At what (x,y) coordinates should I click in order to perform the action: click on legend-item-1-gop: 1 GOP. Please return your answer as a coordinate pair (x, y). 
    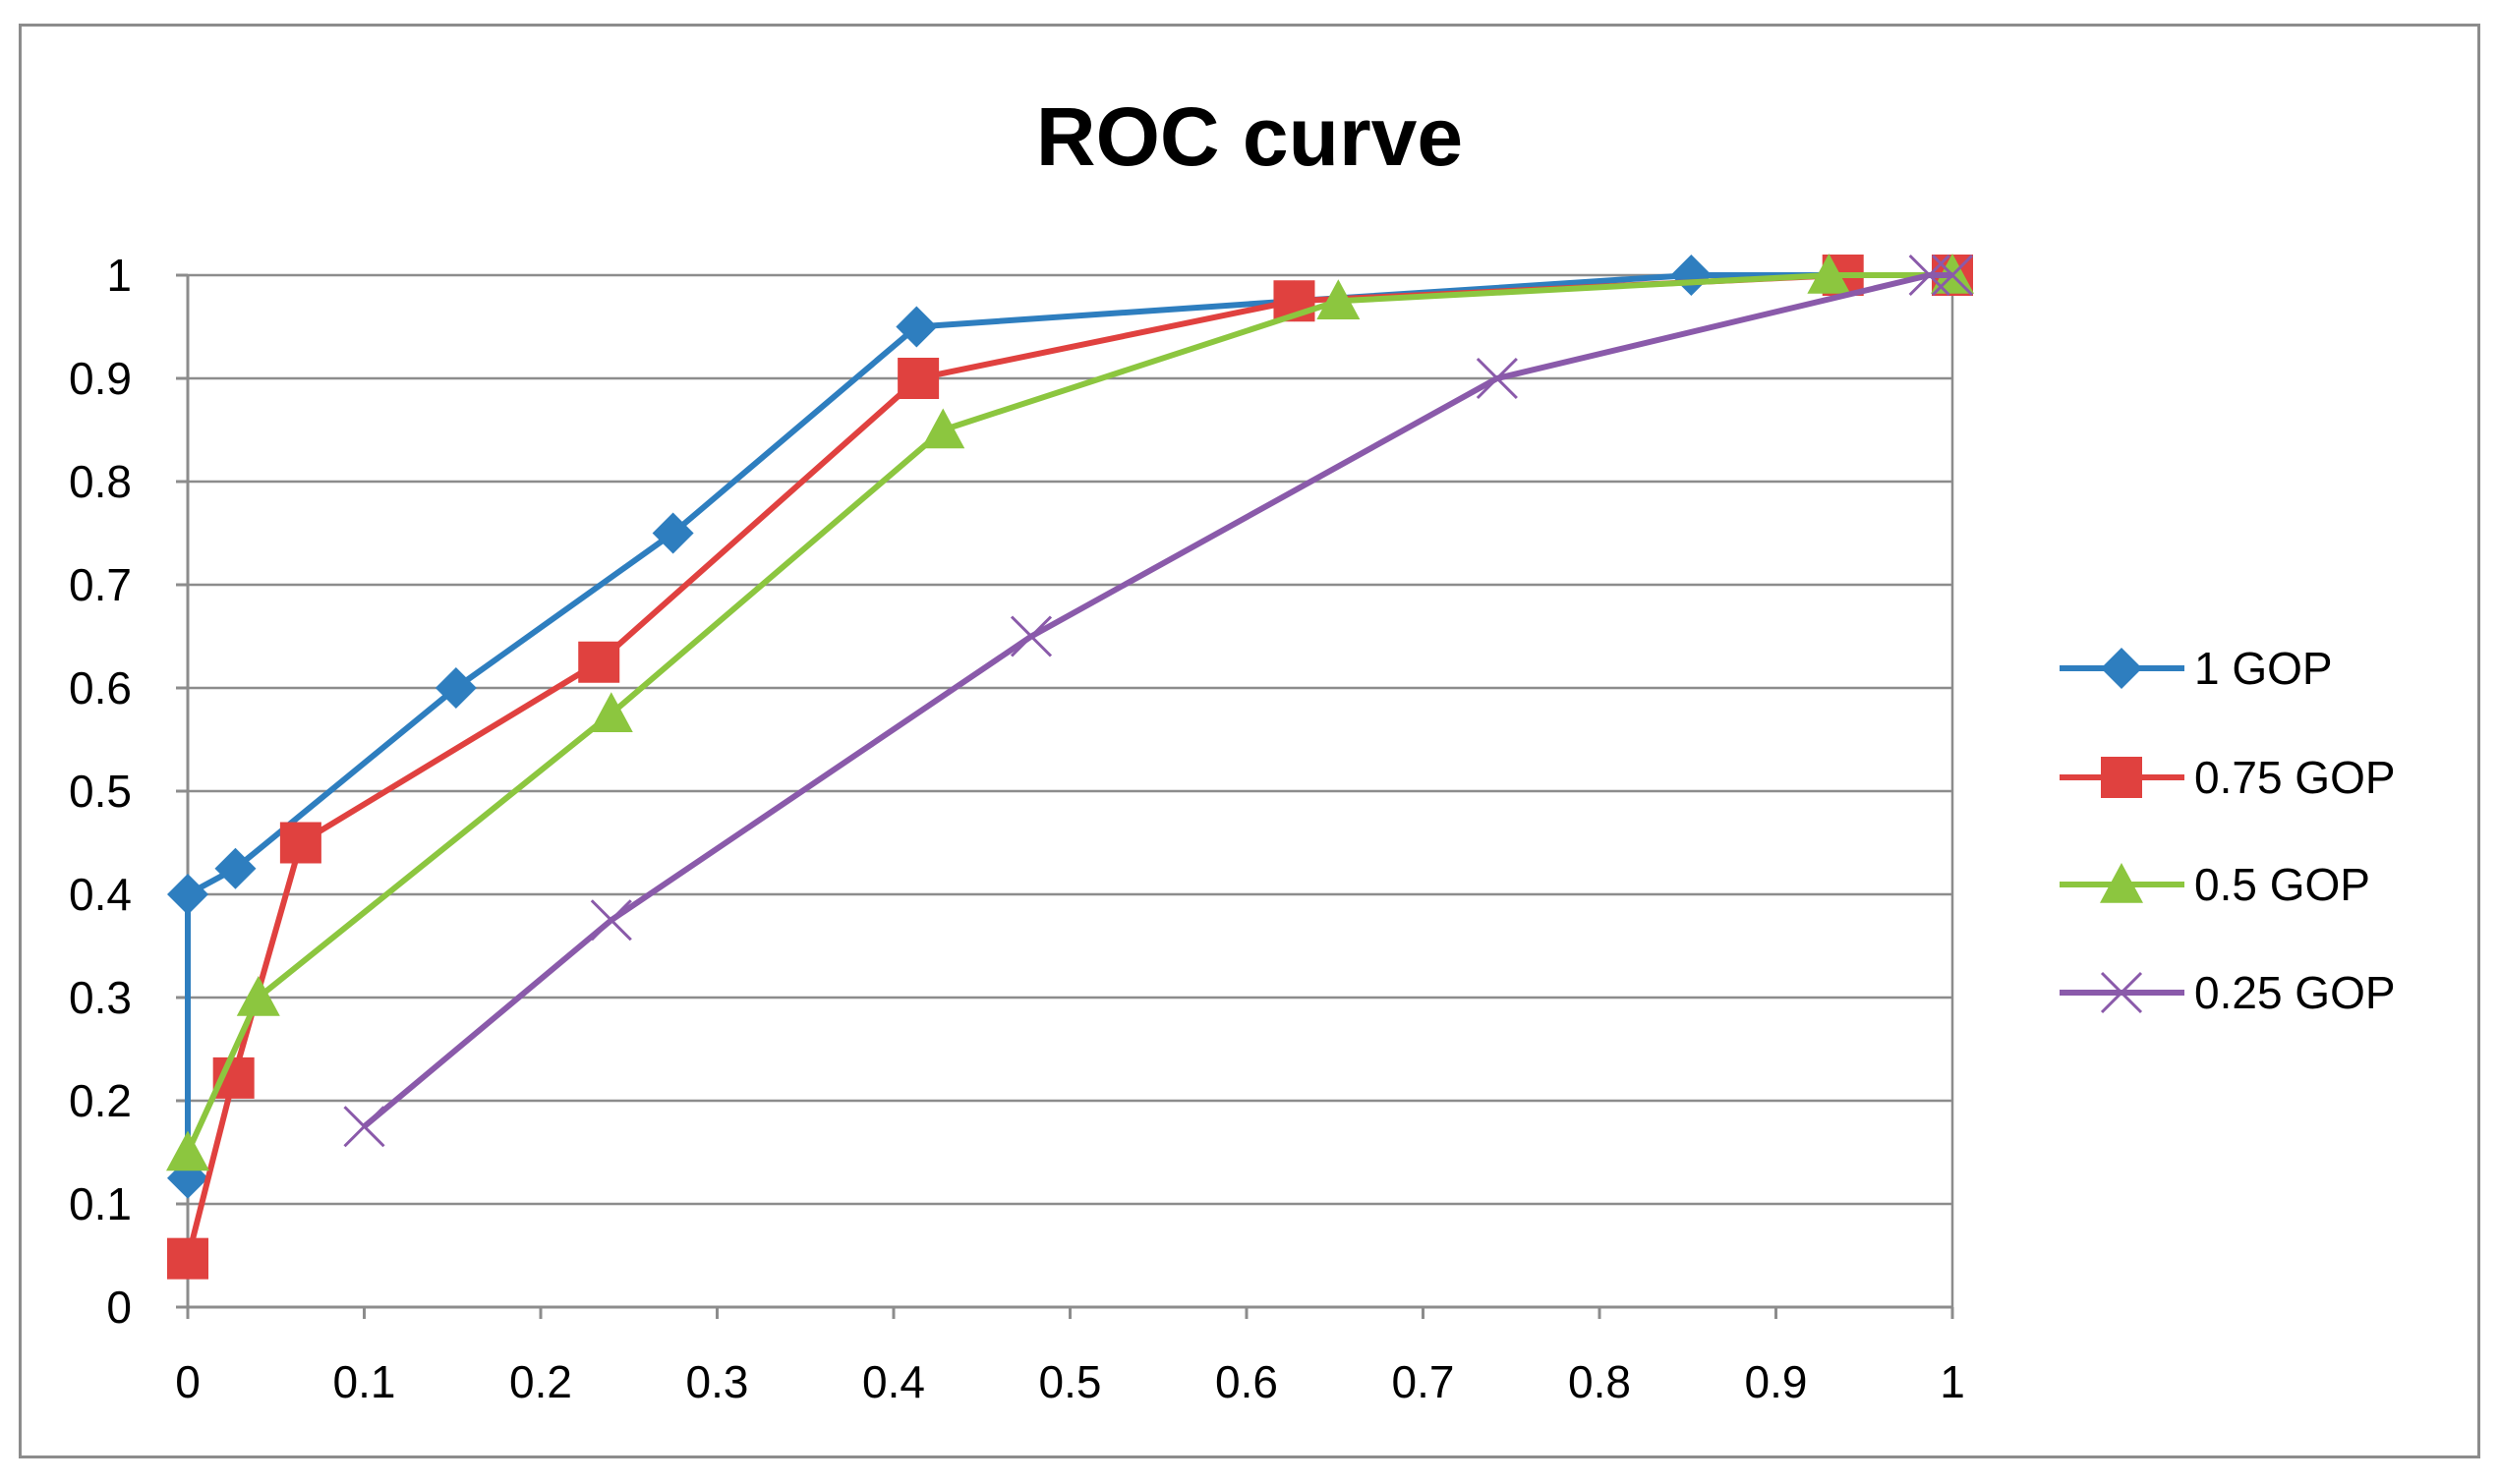
    Looking at the image, I should click on (2197, 668).